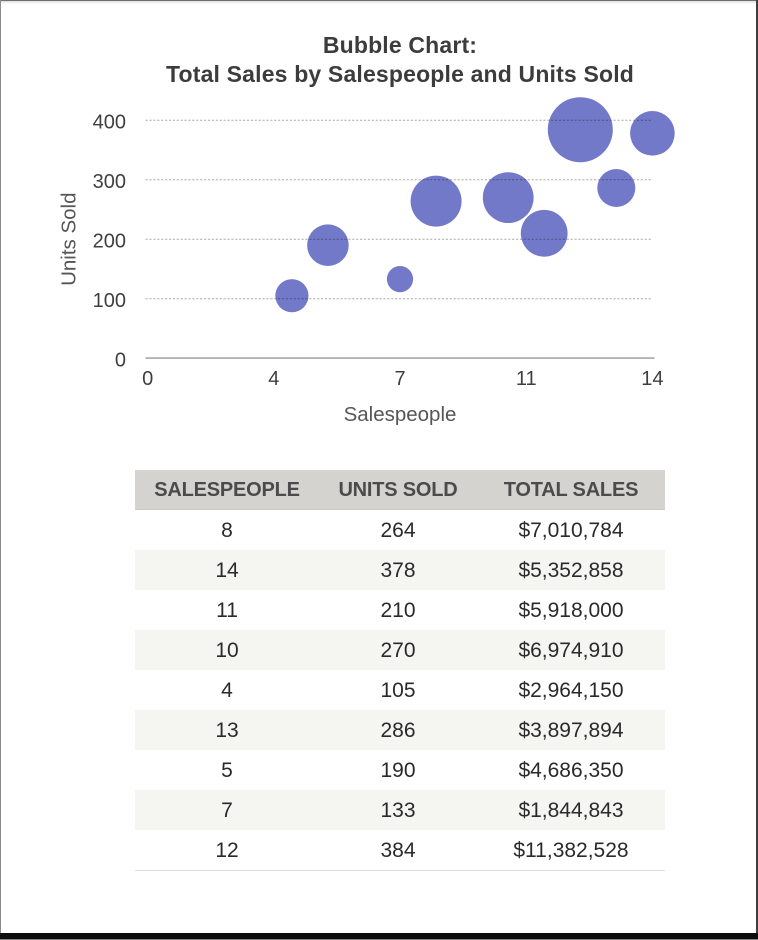 The image size is (758, 940). What do you see at coordinates (526, 379) in the screenshot?
I see `svg-text: 11` at bounding box center [526, 379].